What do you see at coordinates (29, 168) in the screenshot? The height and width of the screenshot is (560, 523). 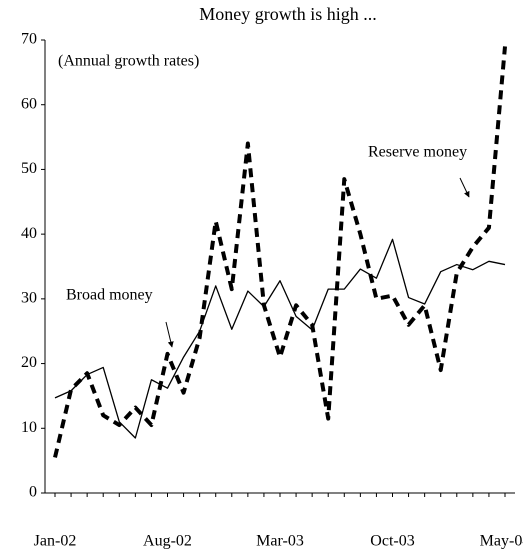 I see `y-tick-label: 50` at bounding box center [29, 168].